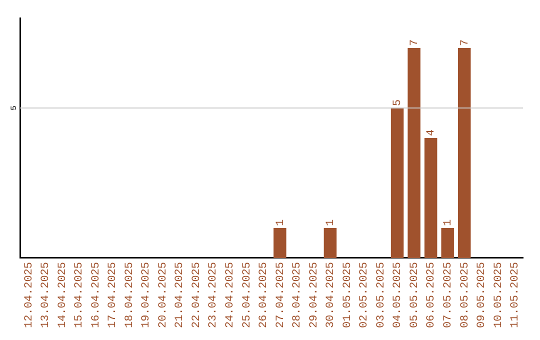 Image resolution: width=540 pixels, height=340 pixels. I want to click on x-tick-label: 24.04.2025, so click(230, 295).